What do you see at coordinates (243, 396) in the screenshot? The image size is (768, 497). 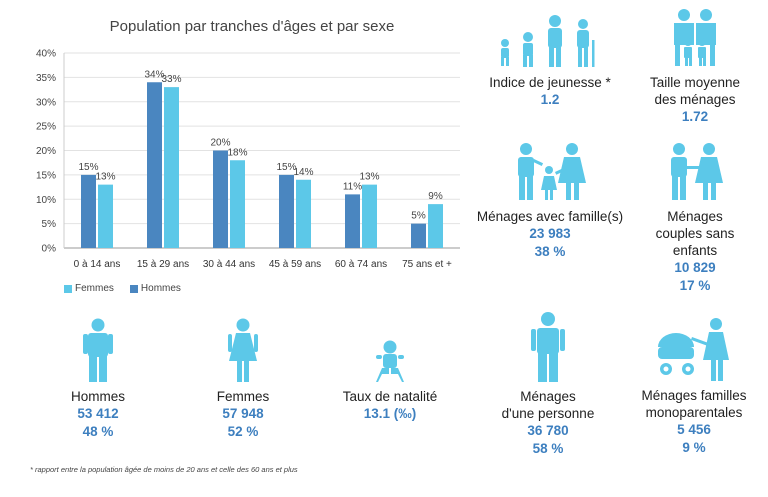 I see `stat-label: Femmes` at bounding box center [243, 396].